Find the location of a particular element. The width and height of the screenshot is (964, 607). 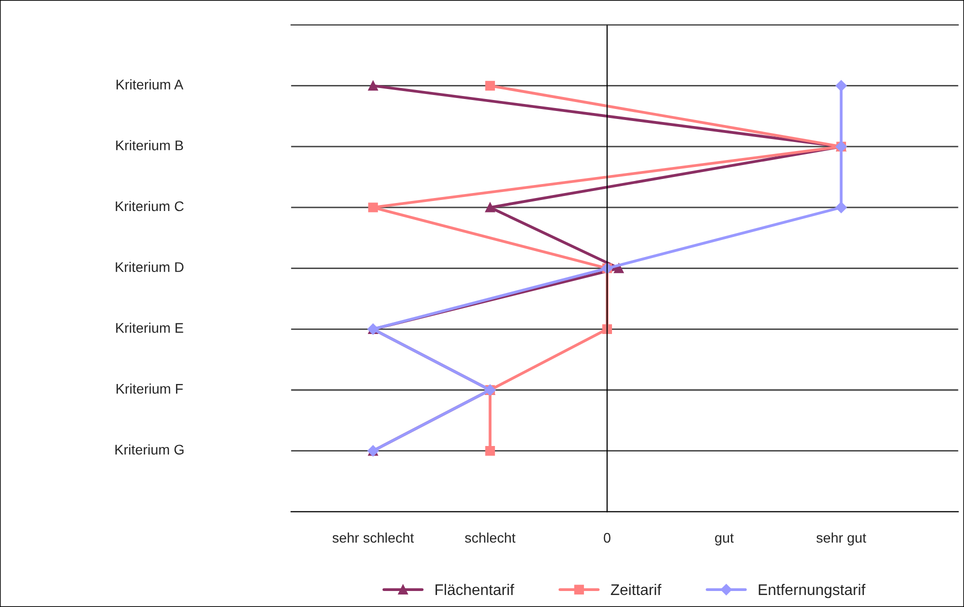

text: sehr schlecht is located at coordinates (373, 537).